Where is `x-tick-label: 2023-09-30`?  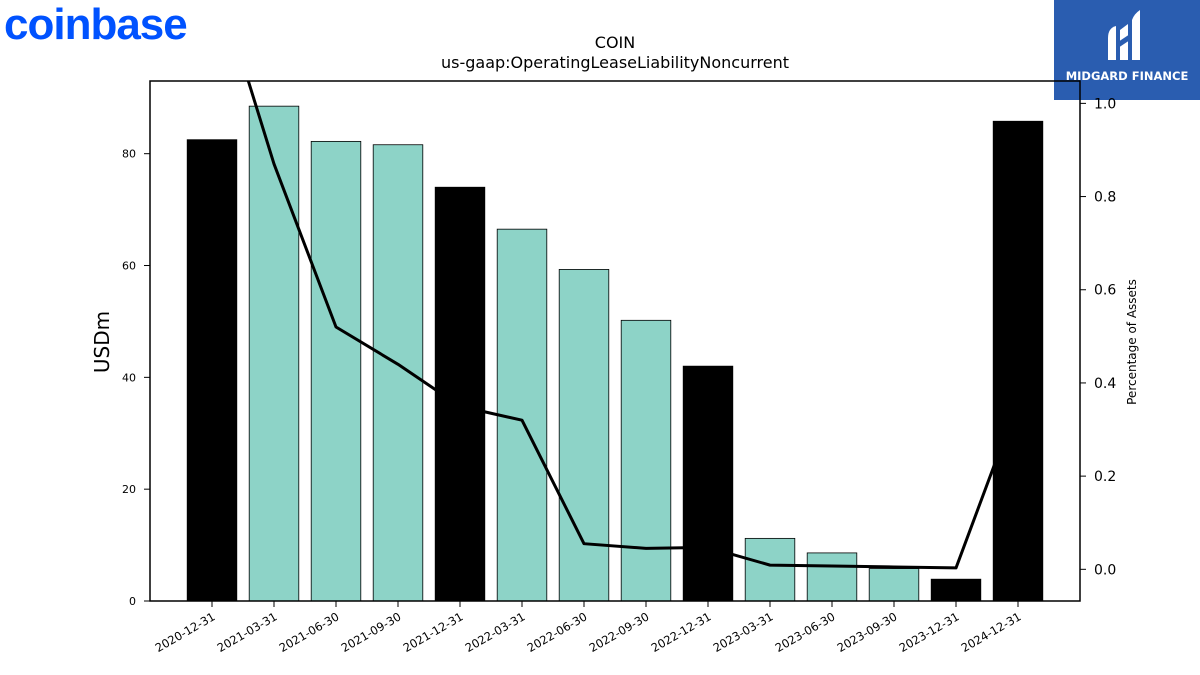 x-tick-label: 2023-09-30 is located at coordinates (867, 632).